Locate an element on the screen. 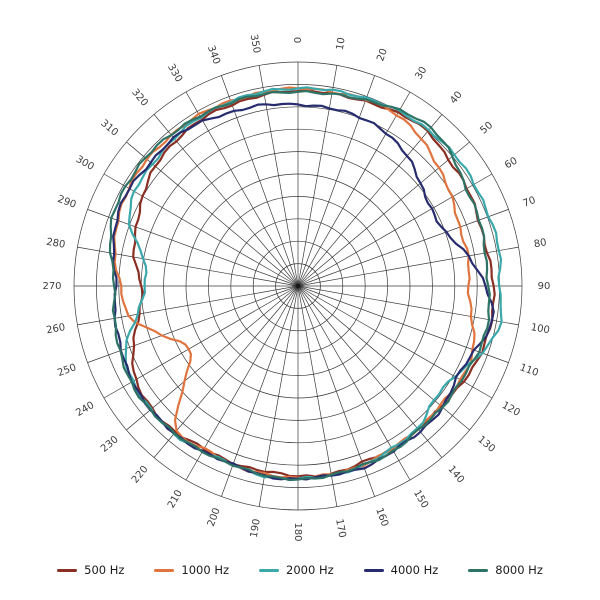 The image size is (600, 600). legend: 500 Hz 1000 Hz 2000 Hz 4000 Hz 8000 Hz is located at coordinates (300, 570).